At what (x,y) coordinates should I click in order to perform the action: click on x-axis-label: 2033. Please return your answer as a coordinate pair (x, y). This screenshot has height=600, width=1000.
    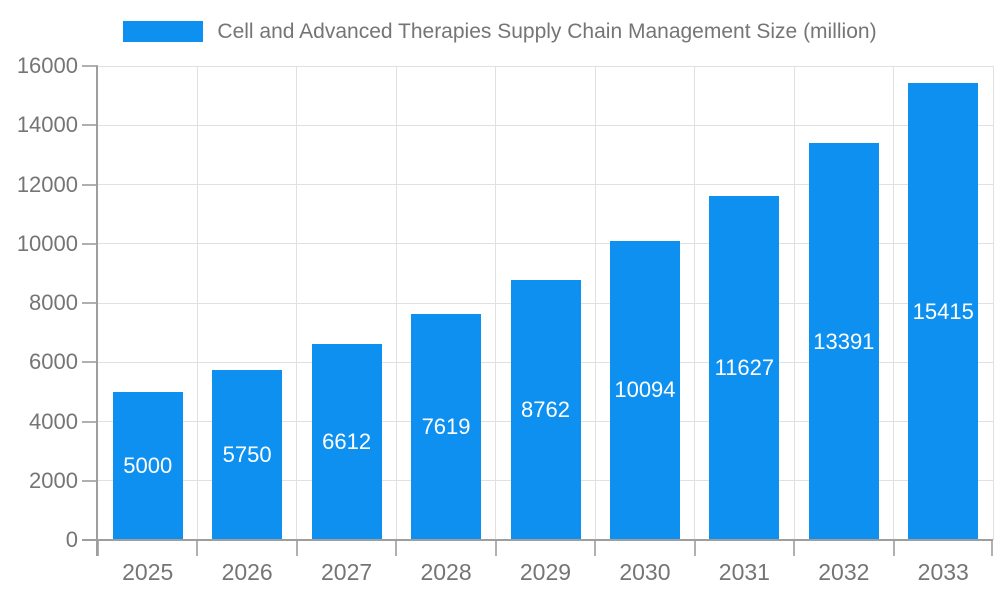
    Looking at the image, I should click on (943, 572).